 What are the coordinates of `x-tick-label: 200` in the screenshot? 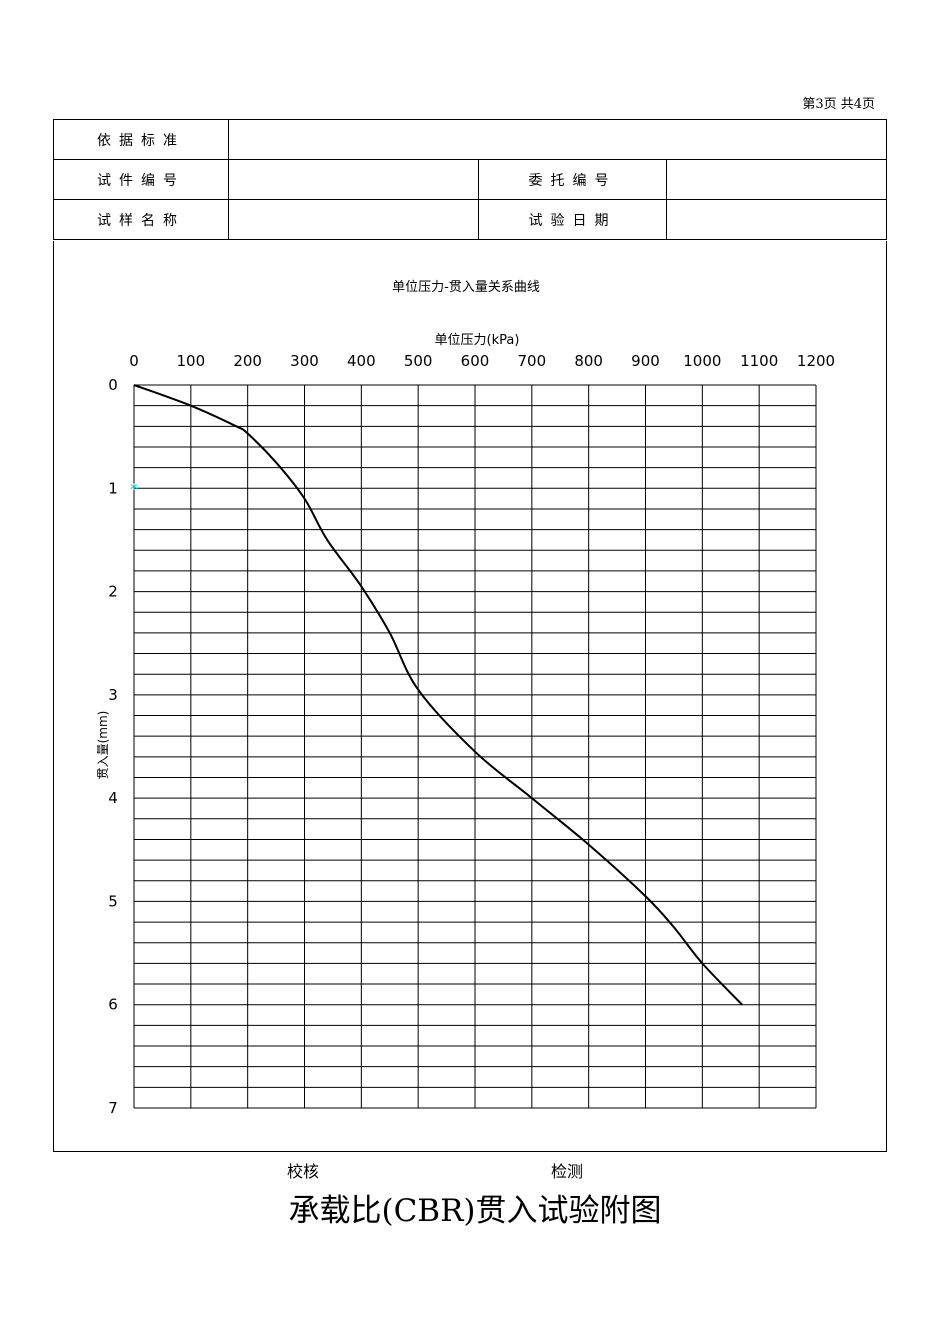 It's located at (247, 361).